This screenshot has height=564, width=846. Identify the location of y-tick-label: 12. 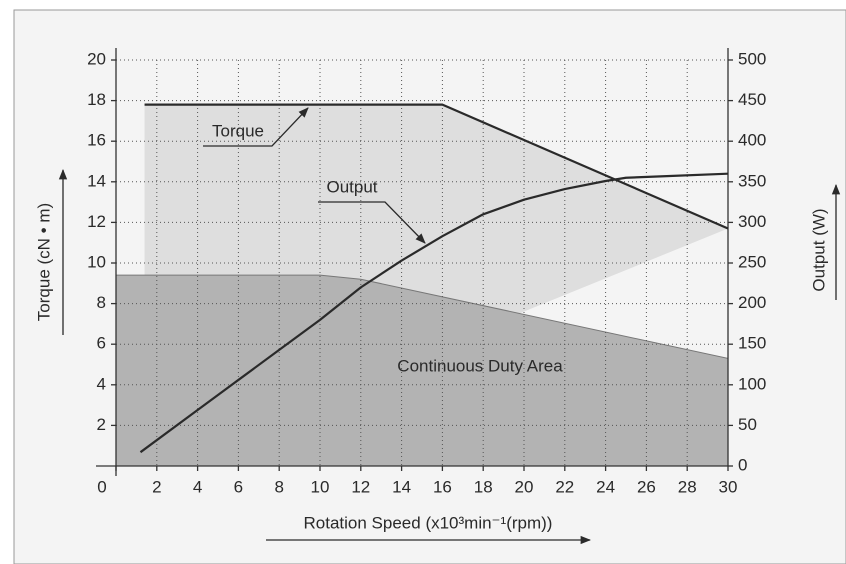
(96, 221).